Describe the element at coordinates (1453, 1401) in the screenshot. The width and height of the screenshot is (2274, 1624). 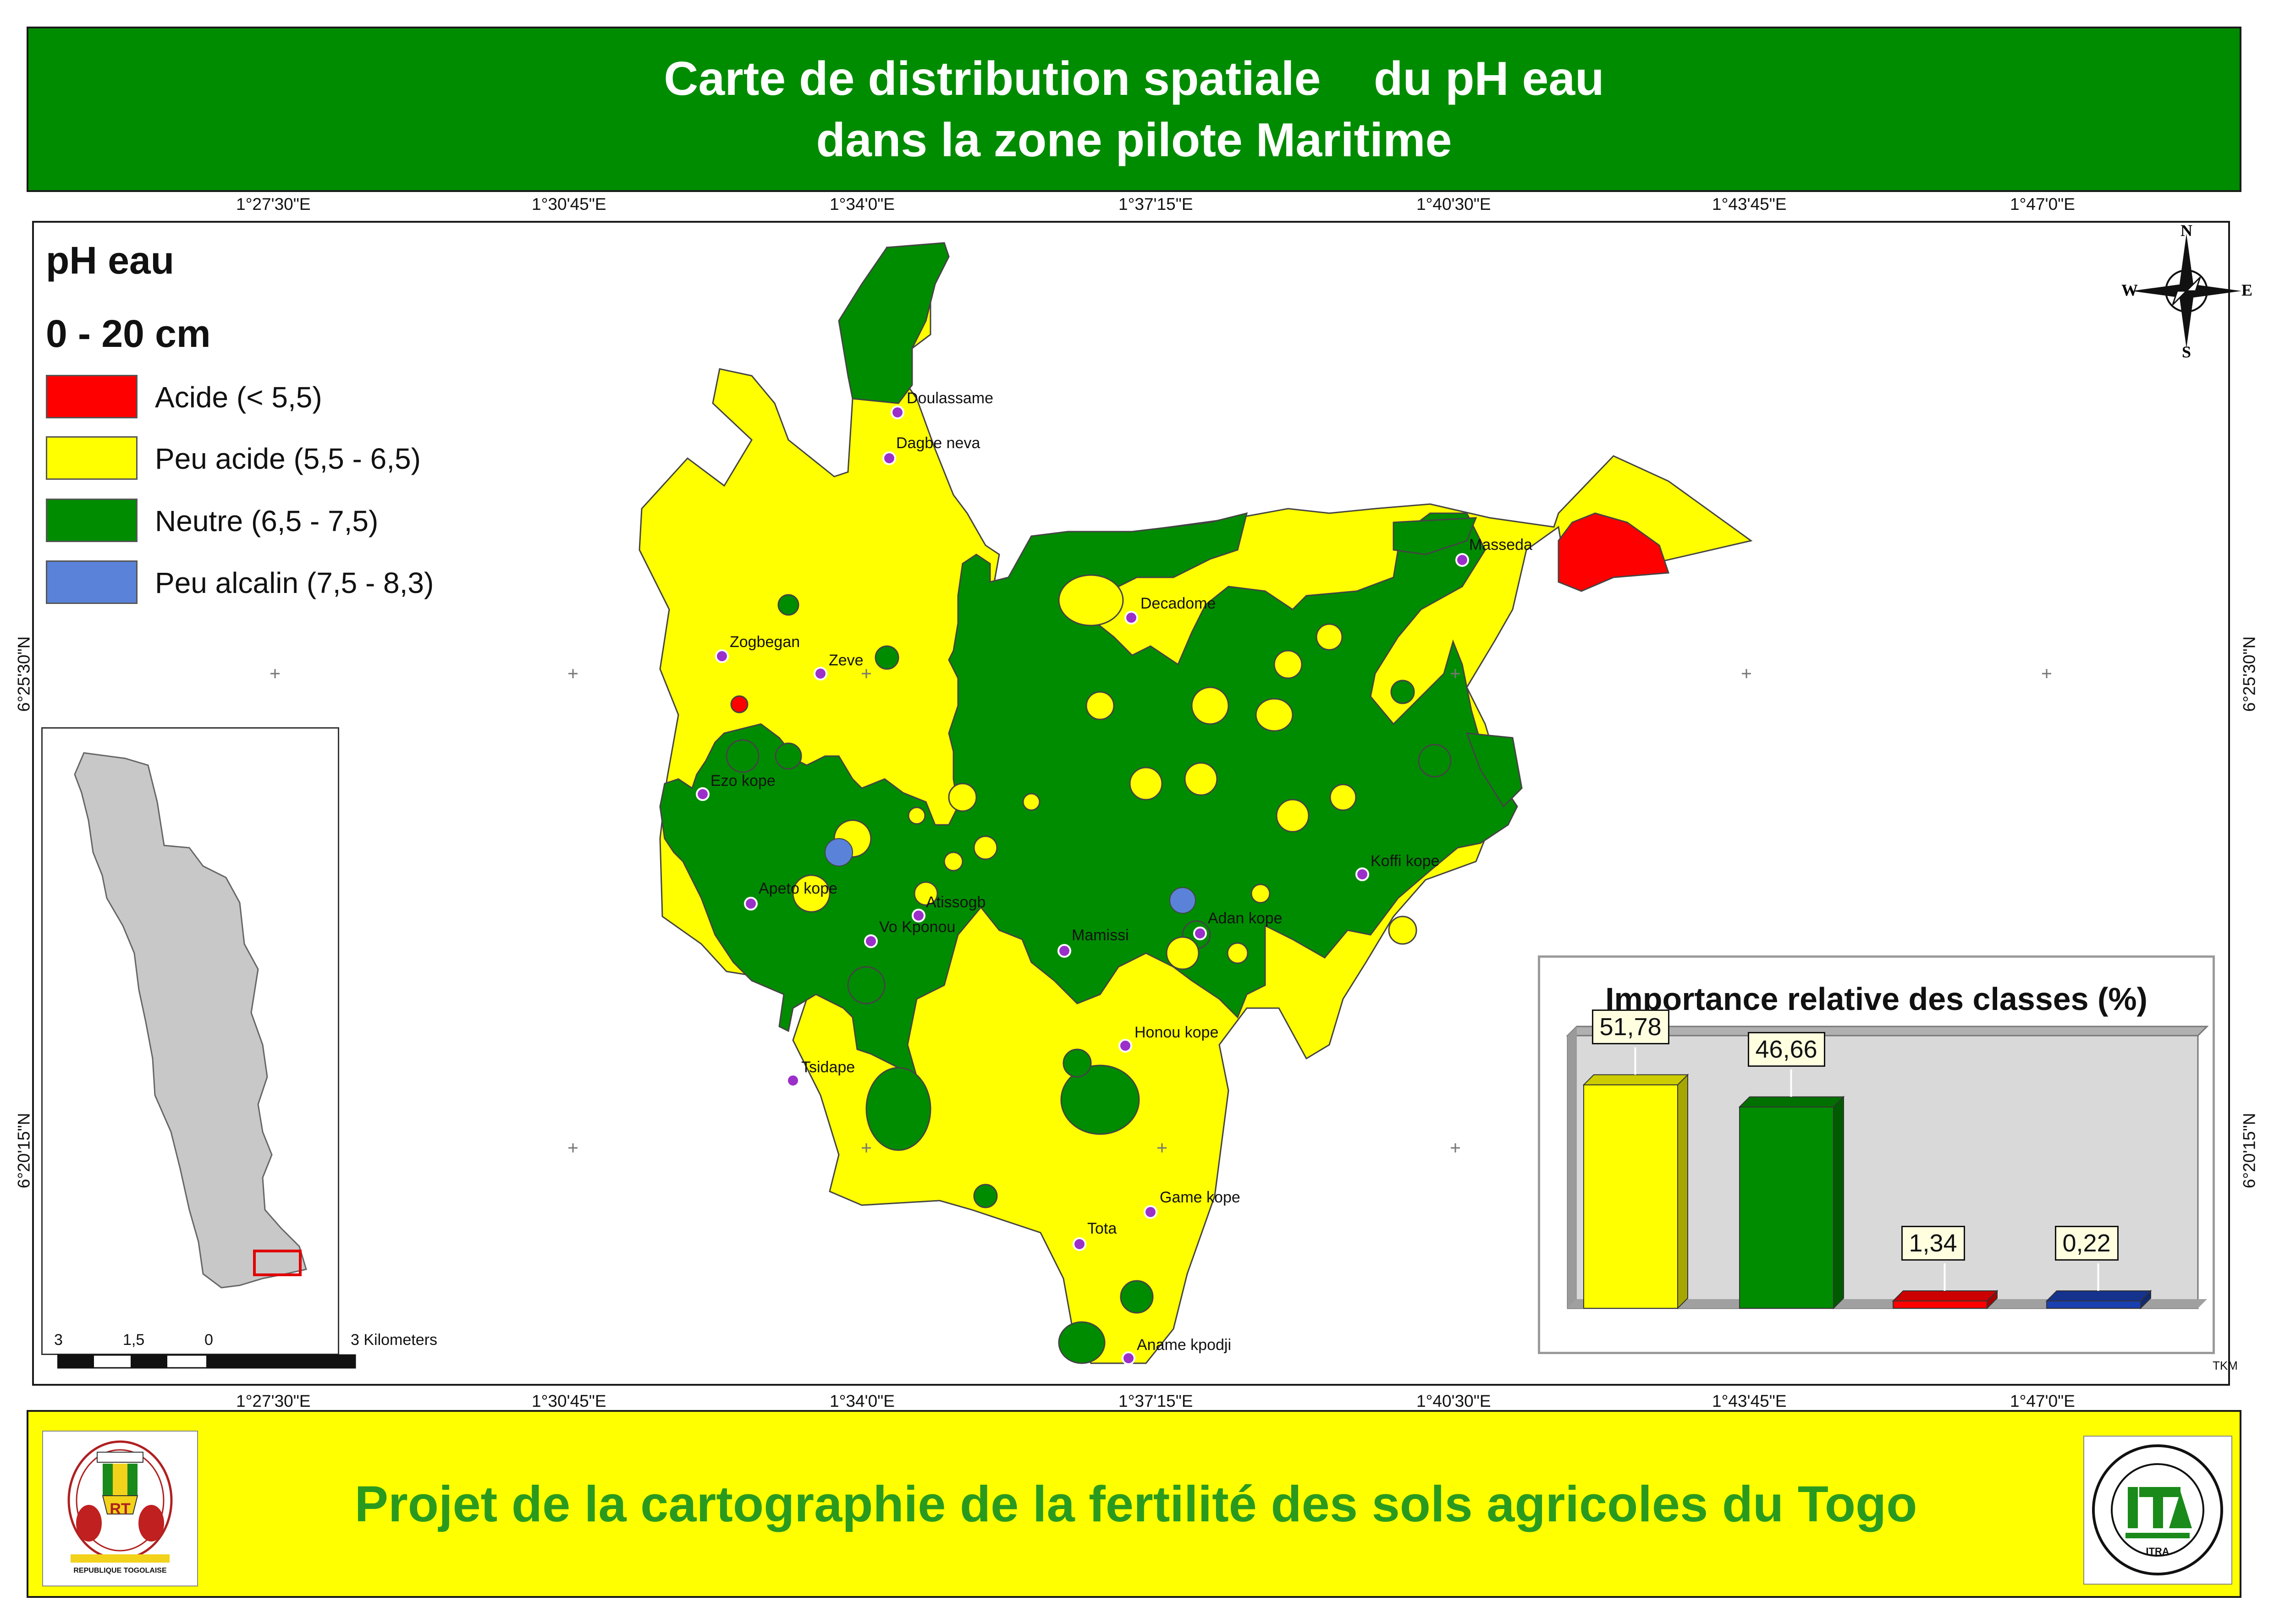
I see `coord-bottom-5: 1°40'30"E` at that location.